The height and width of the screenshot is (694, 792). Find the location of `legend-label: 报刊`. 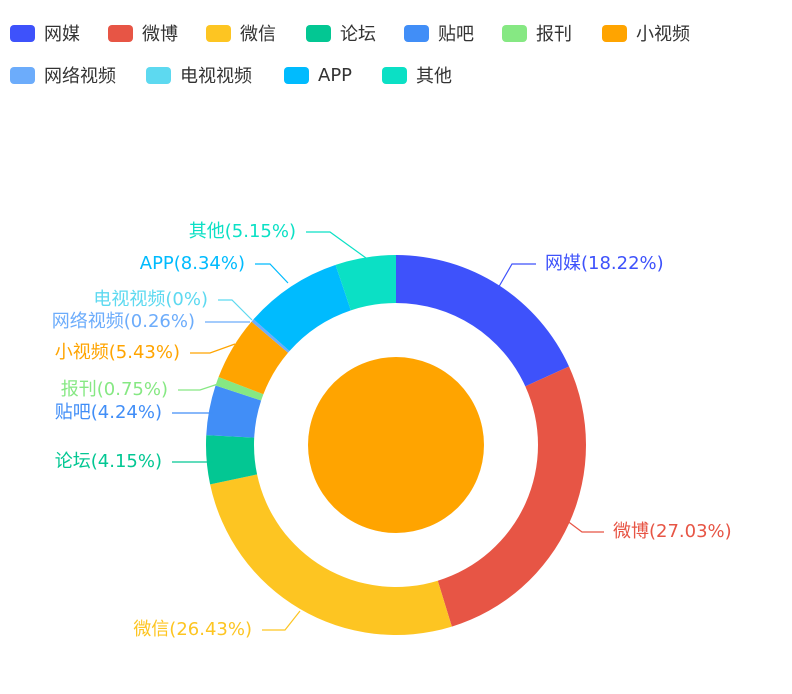

legend-label: 报刊 is located at coordinates (554, 34).